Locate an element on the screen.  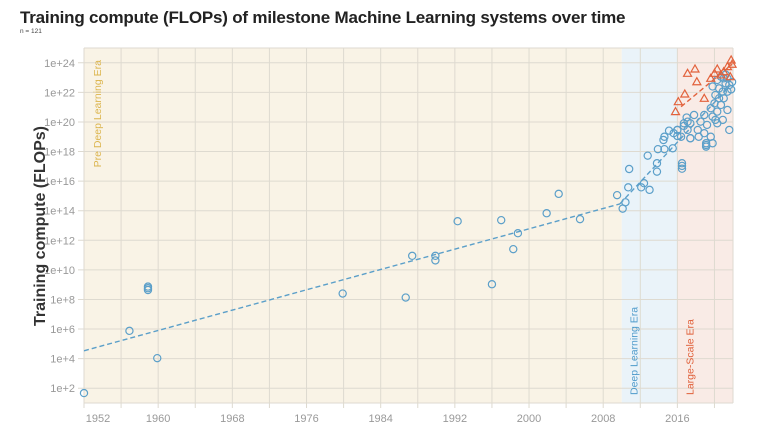
y-tick-label: 1e+8 is located at coordinates (62, 300).